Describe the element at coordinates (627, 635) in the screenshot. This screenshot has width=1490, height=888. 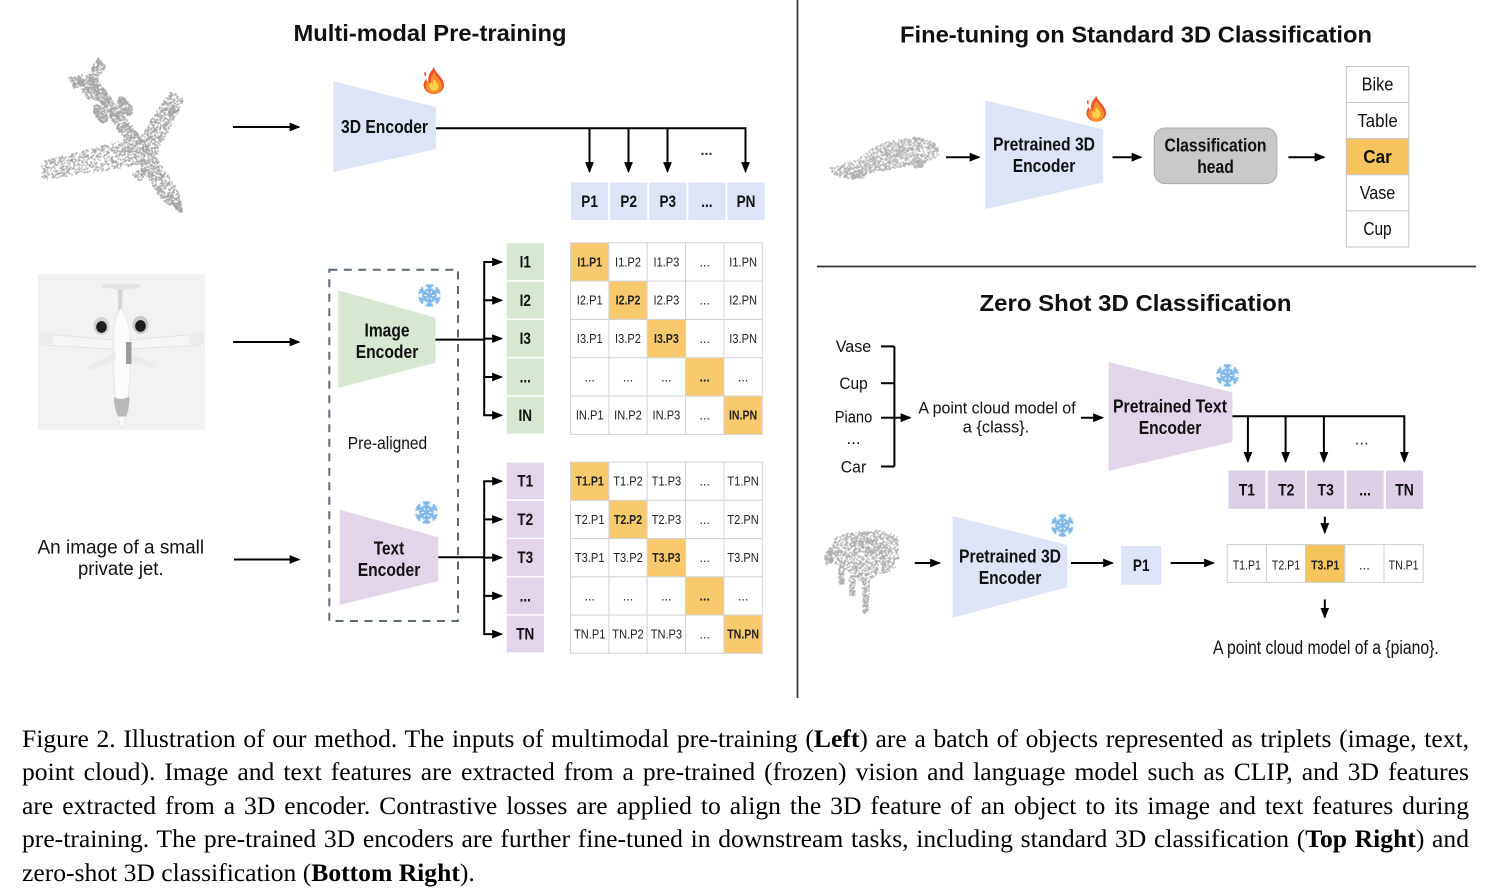
I see `svg-text: TN.P2` at that location.